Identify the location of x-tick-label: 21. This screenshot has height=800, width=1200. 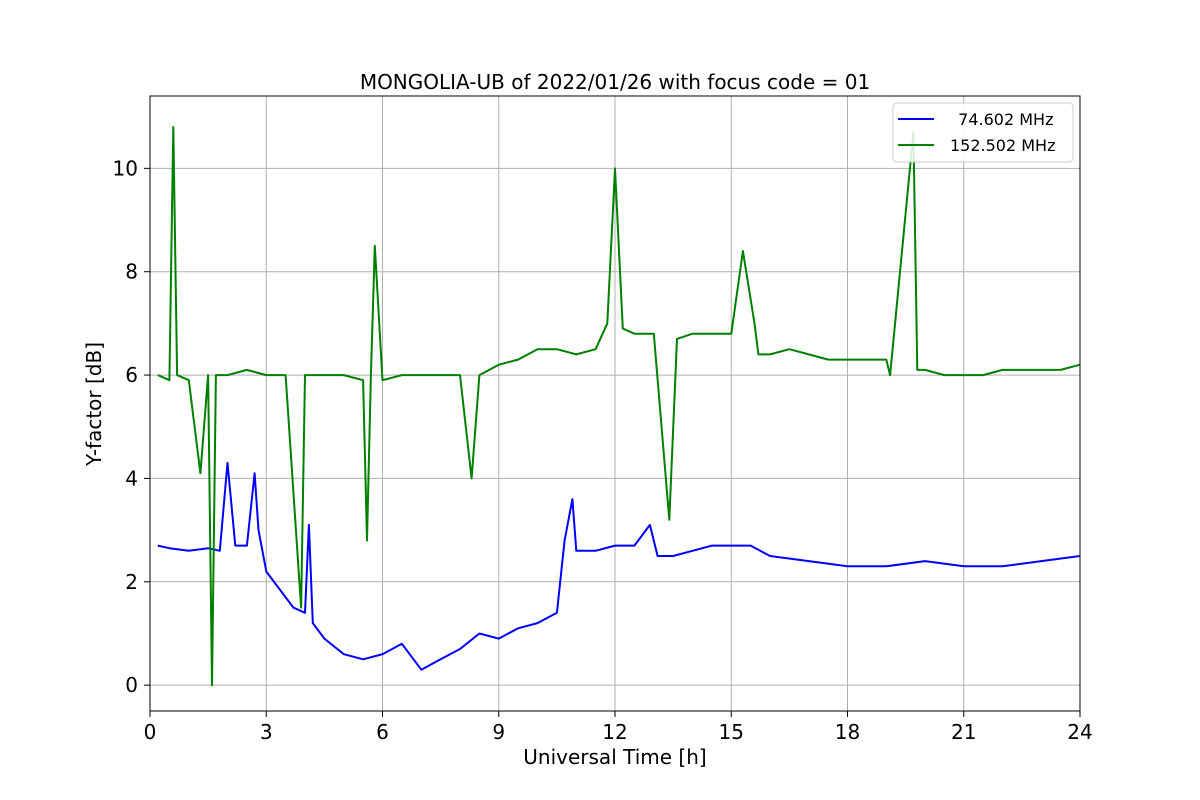
(963, 732).